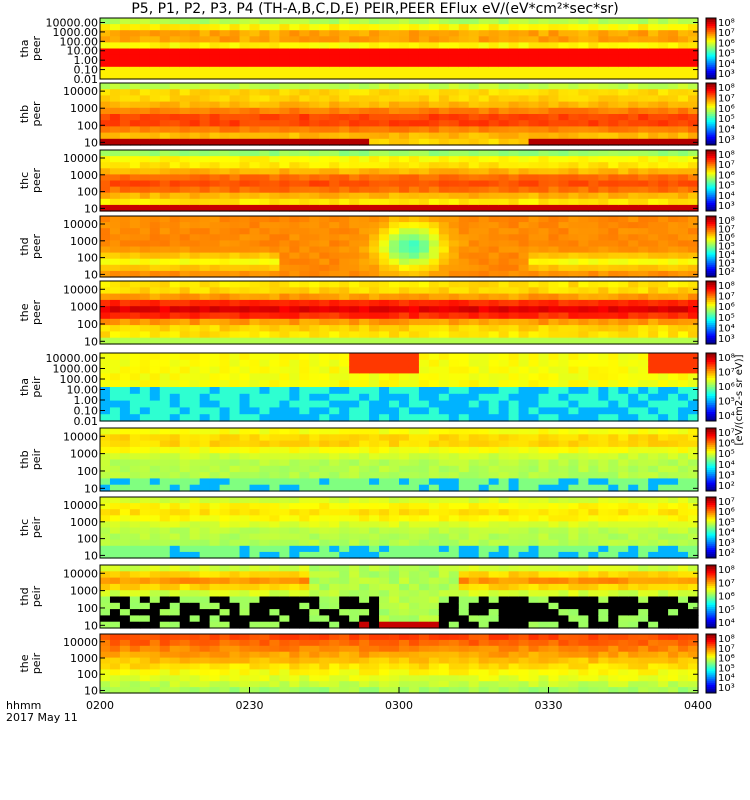 This screenshot has height=800, width=750. Describe the element at coordinates (711, 387) in the screenshot. I see `colorbar-frame` at that location.